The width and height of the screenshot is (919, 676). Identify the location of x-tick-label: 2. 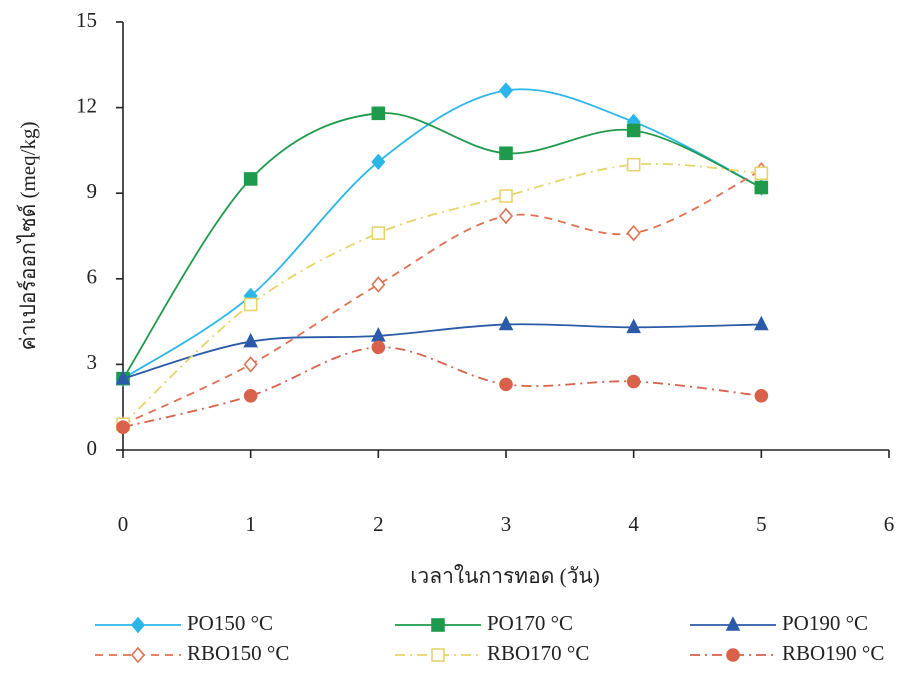
(378, 524).